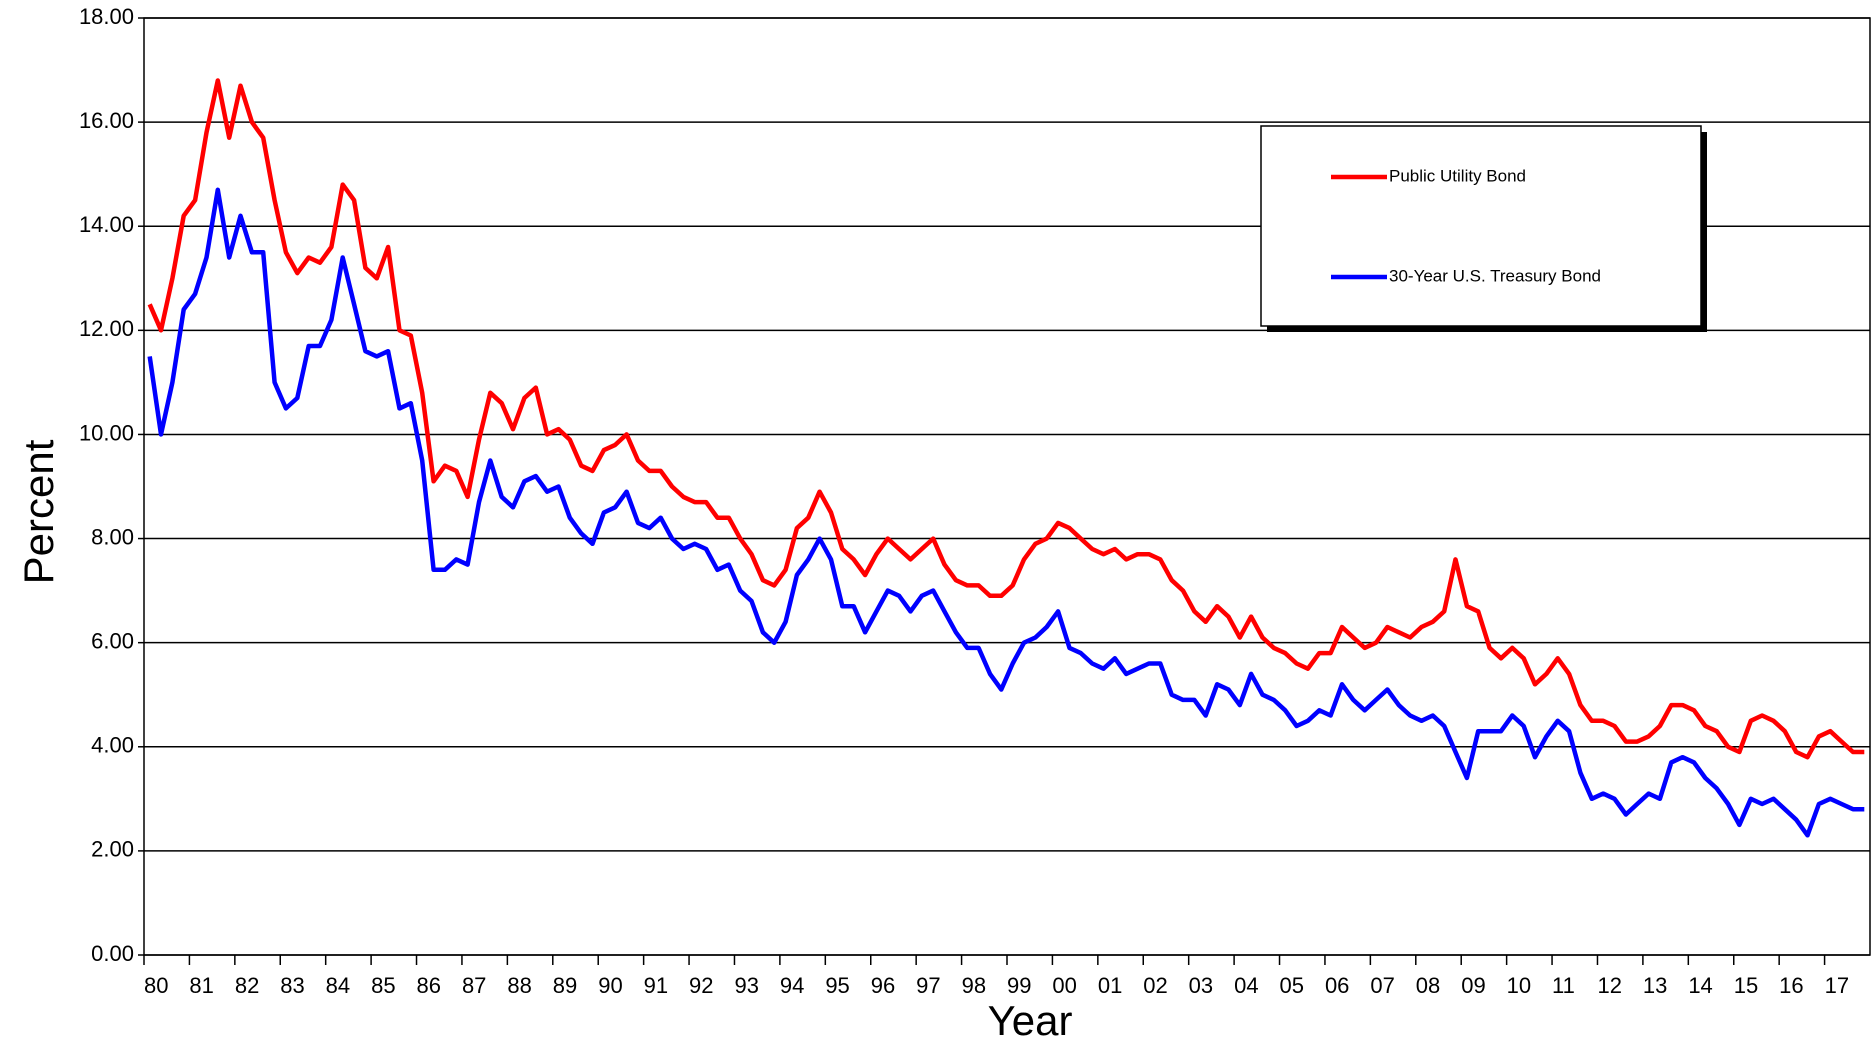  What do you see at coordinates (1428, 985) in the screenshot?
I see `x-tick-label: 08` at bounding box center [1428, 985].